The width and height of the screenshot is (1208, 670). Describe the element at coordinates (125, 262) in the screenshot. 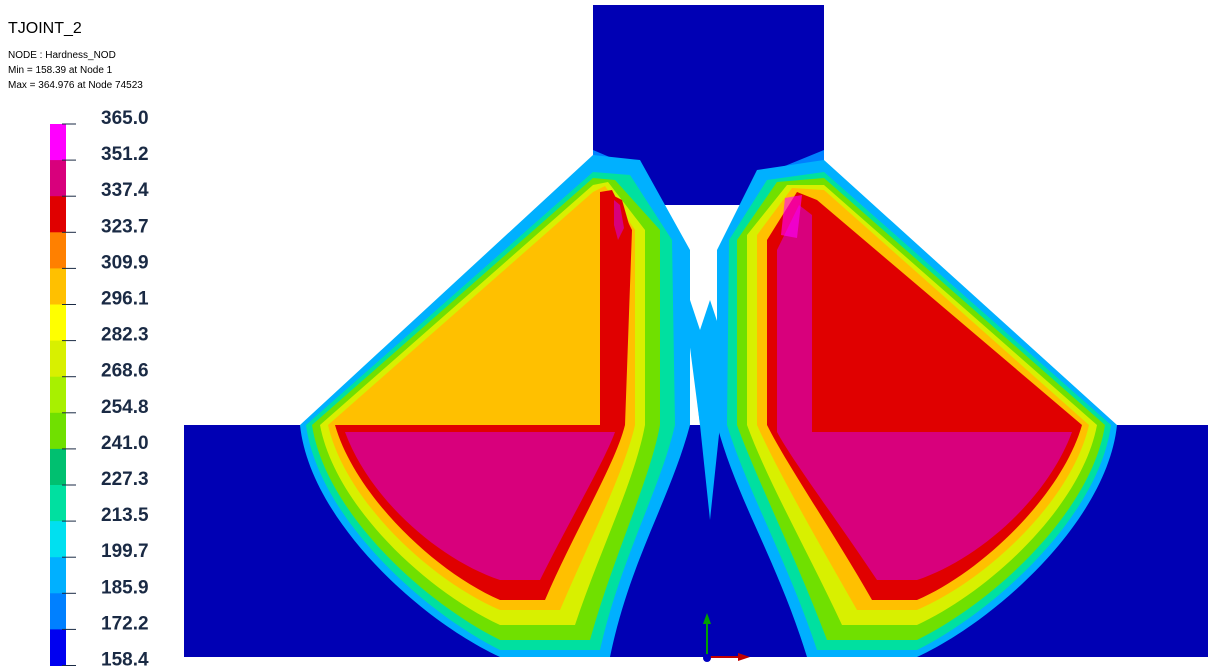

I see `legend-label: 309.9` at that location.